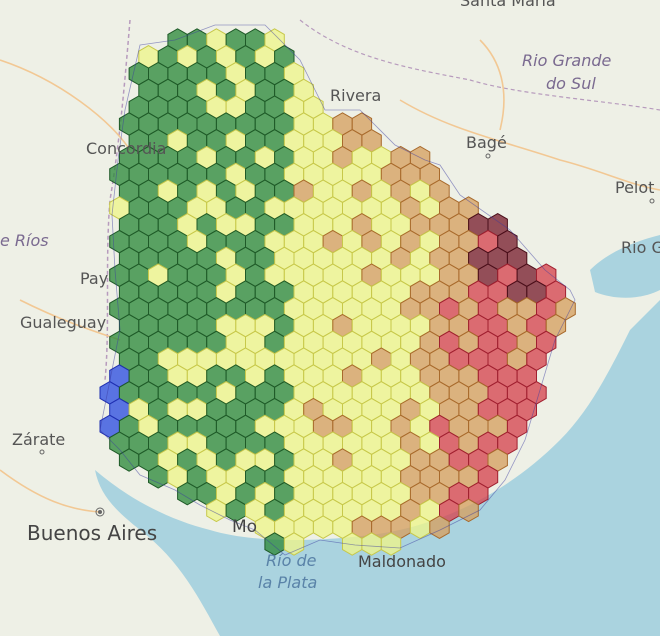  What do you see at coordinates (634, 187) in the screenshot?
I see `label-pelotas: Pelot` at bounding box center [634, 187].